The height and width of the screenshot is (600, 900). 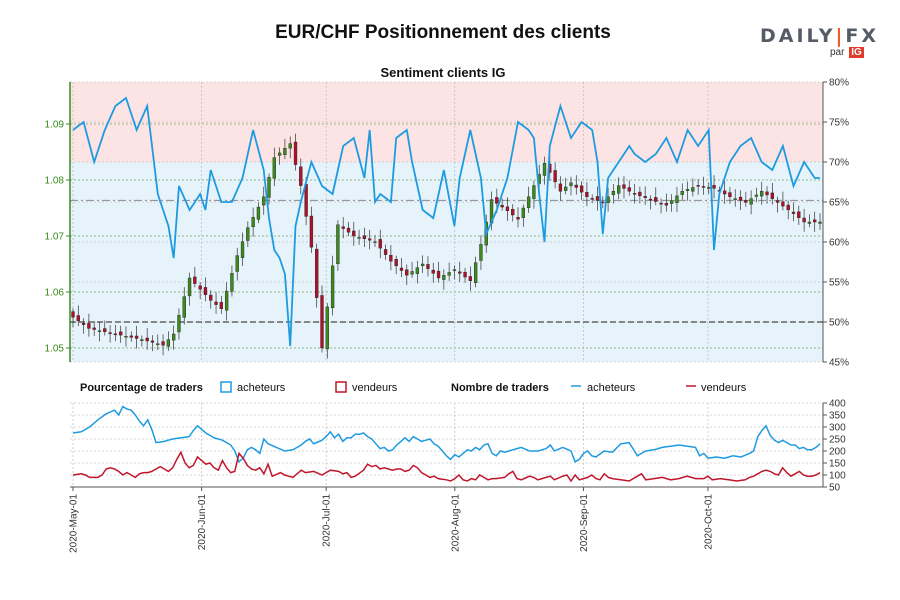 I want to click on ig-logo: IG, so click(x=856, y=52).